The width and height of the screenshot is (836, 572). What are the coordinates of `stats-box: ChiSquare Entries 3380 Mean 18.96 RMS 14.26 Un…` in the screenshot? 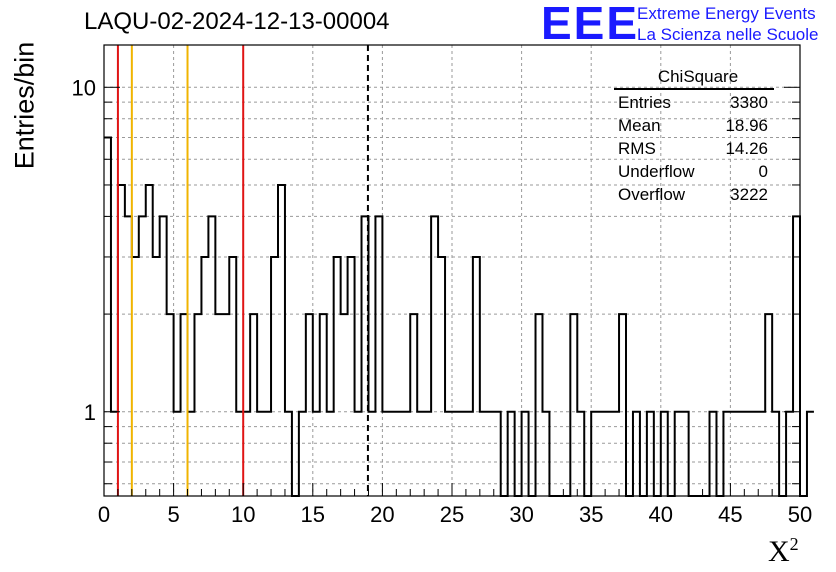 It's located at (694, 136).